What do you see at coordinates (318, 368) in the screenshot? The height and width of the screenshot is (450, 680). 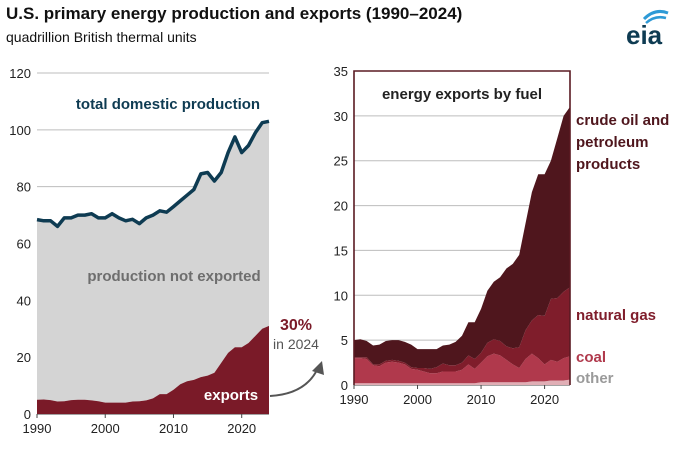 I see `connector-arrowhead` at bounding box center [318, 368].